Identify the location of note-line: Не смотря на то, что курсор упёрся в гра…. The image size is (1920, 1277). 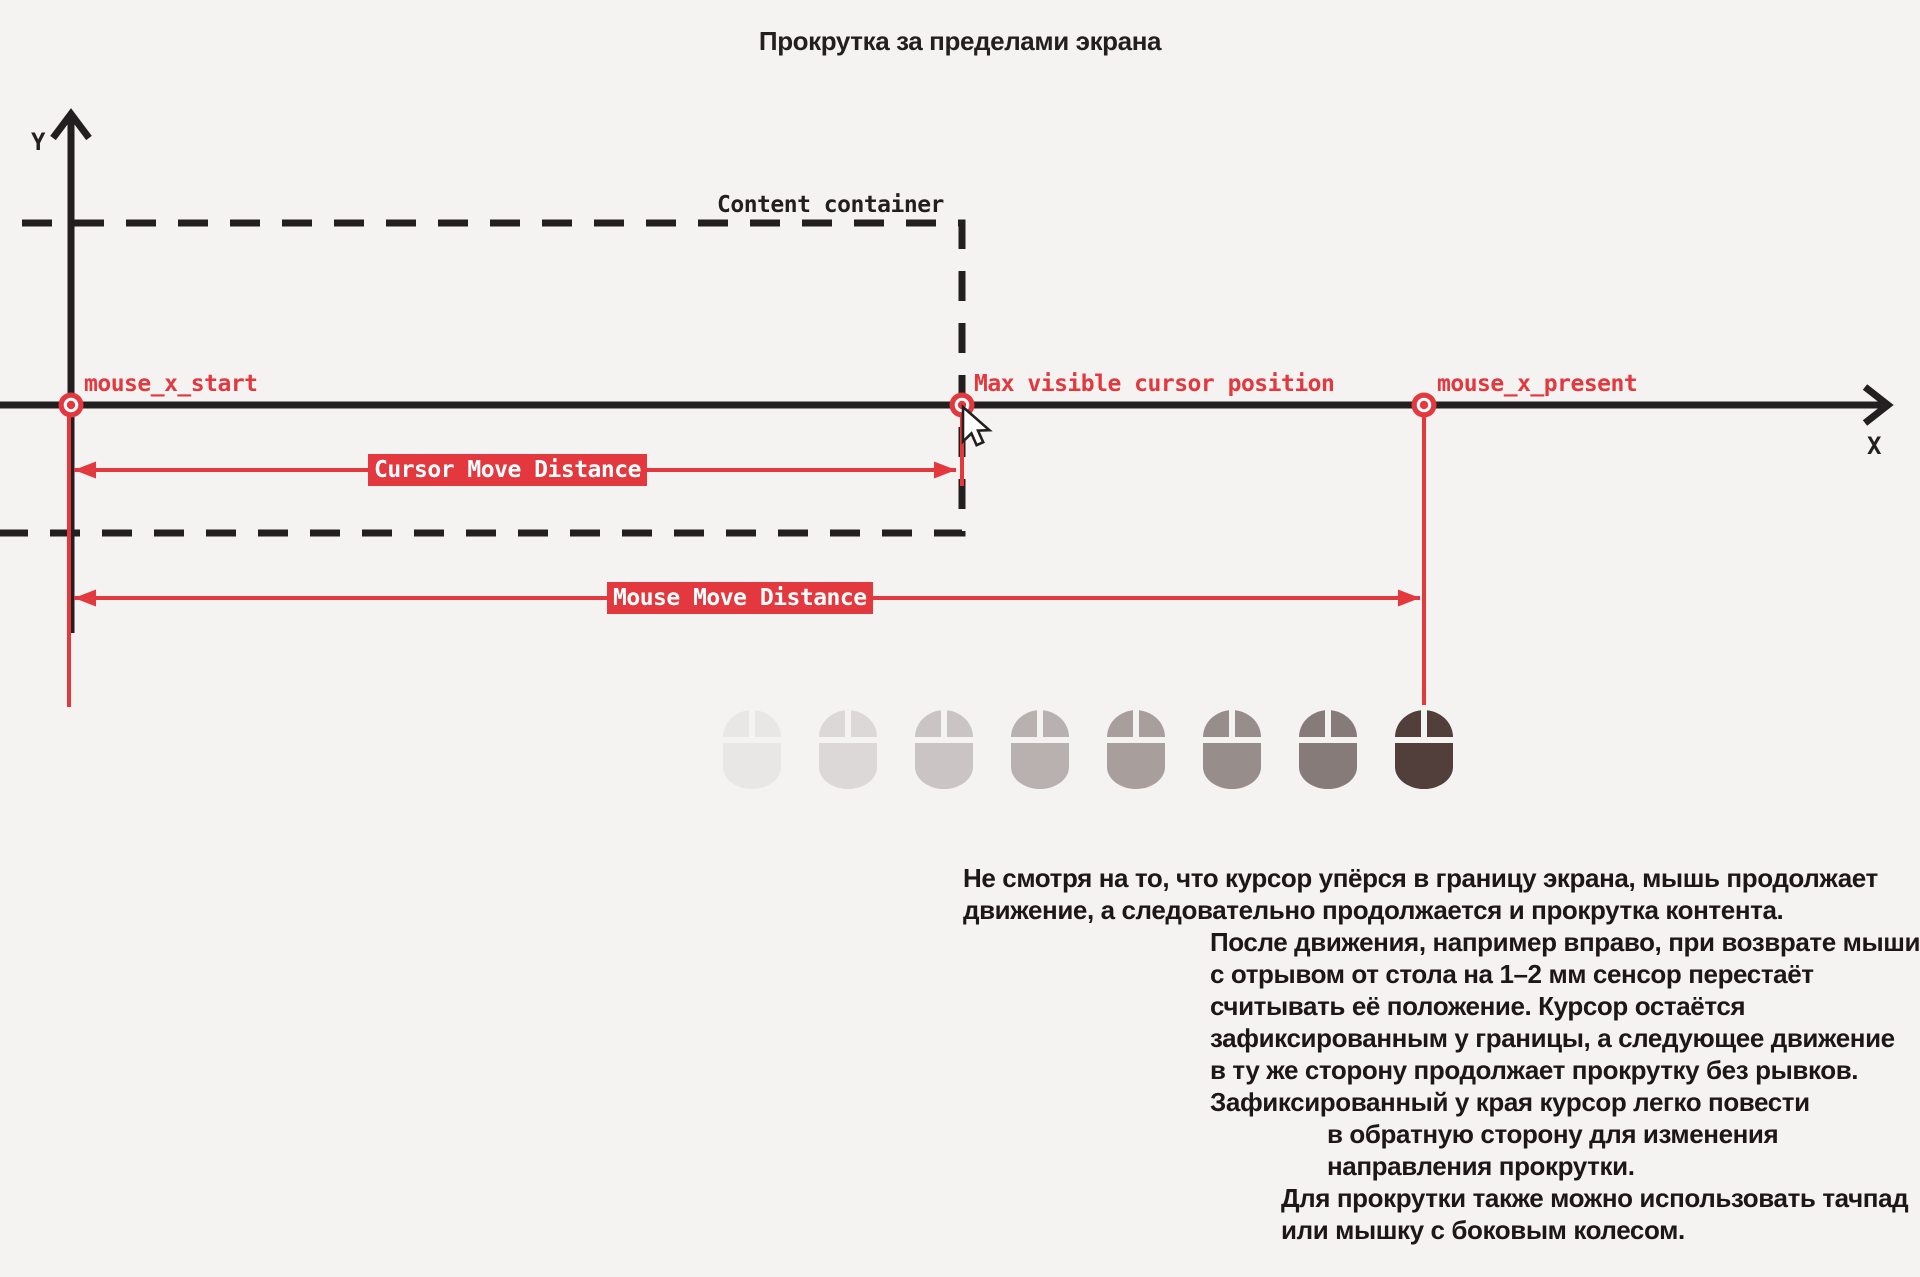
(1420, 878).